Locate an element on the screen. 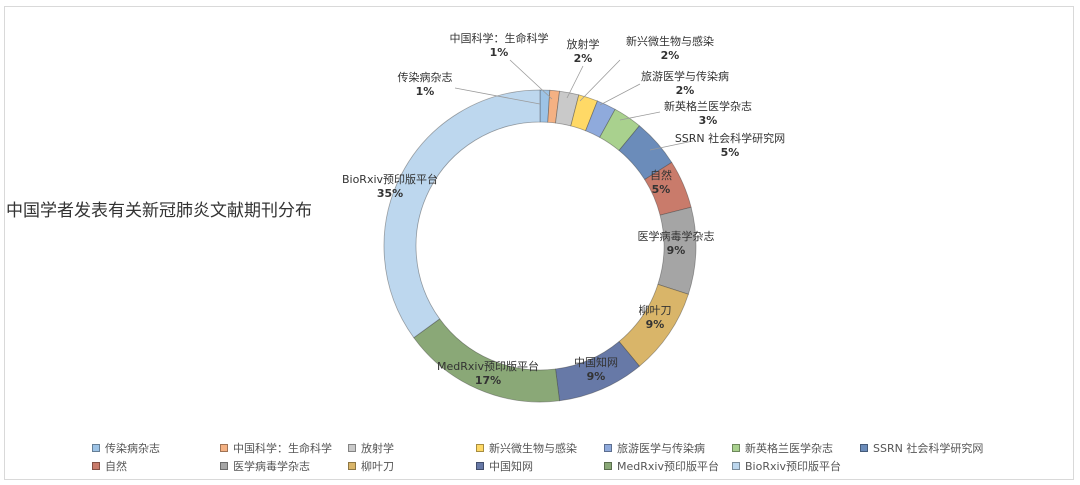 The image size is (1080, 485). legend-item: 柳叶刀 is located at coordinates (412, 466).